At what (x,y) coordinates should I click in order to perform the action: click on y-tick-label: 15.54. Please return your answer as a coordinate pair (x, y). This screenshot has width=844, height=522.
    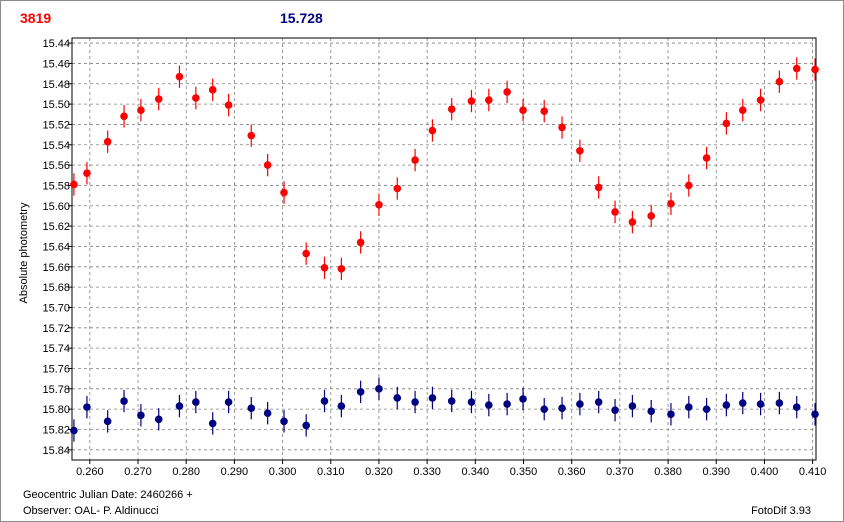
    Looking at the image, I should click on (56, 146).